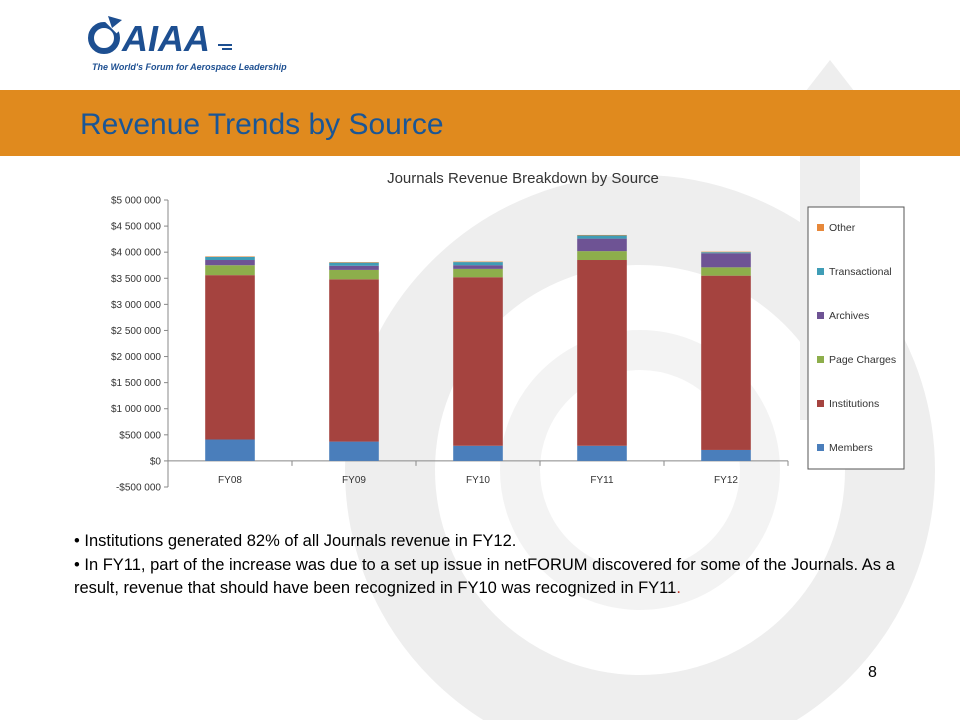 This screenshot has height=720, width=960. Describe the element at coordinates (230, 480) in the screenshot. I see `x-tick-label: FY08` at that location.